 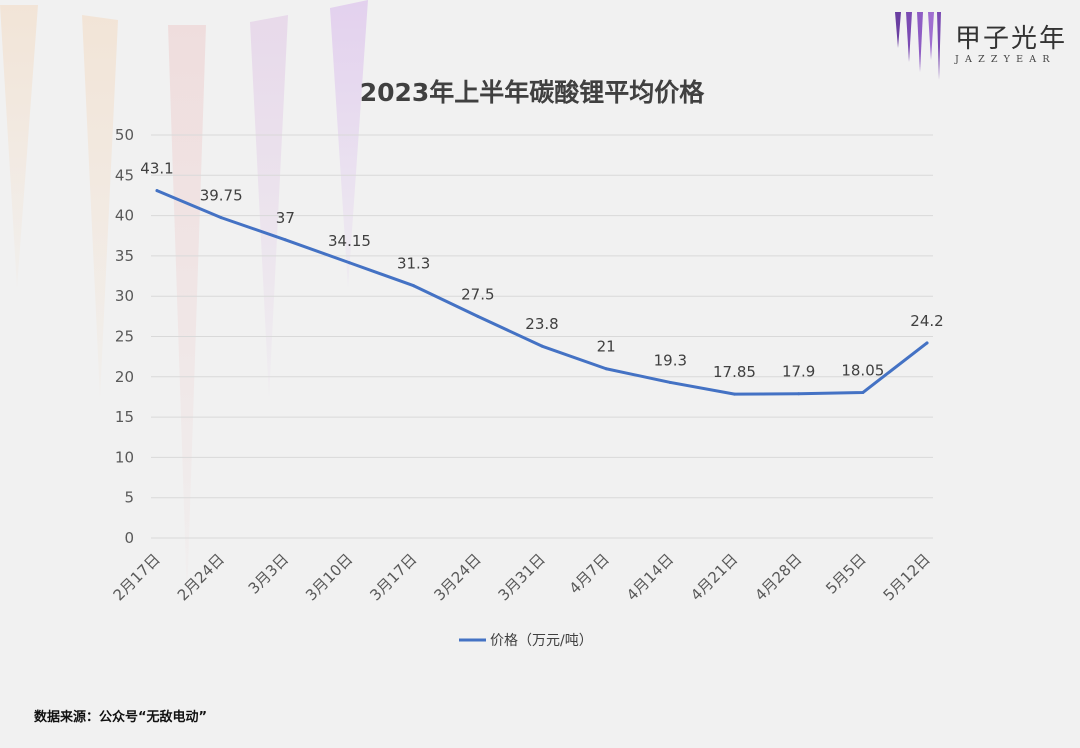 I want to click on legend: 价格（万元/吨）, so click(x=526, y=641).